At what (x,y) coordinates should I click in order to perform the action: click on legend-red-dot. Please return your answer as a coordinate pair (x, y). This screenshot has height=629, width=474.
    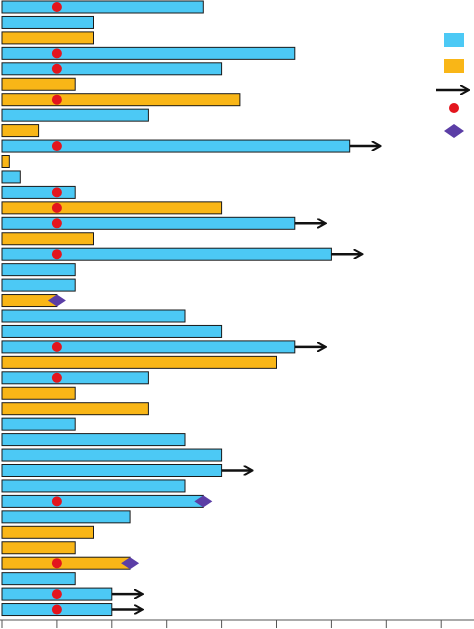
    Looking at the image, I should click on (454, 108).